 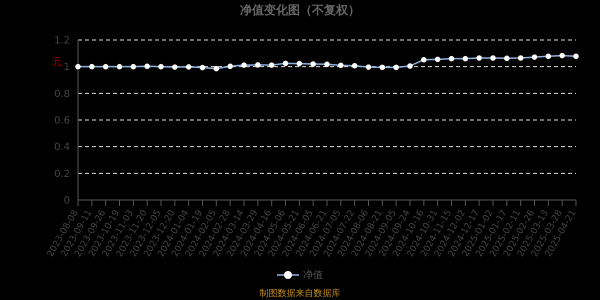 I want to click on y-tick-label: 0.6, so click(x=62, y=121).